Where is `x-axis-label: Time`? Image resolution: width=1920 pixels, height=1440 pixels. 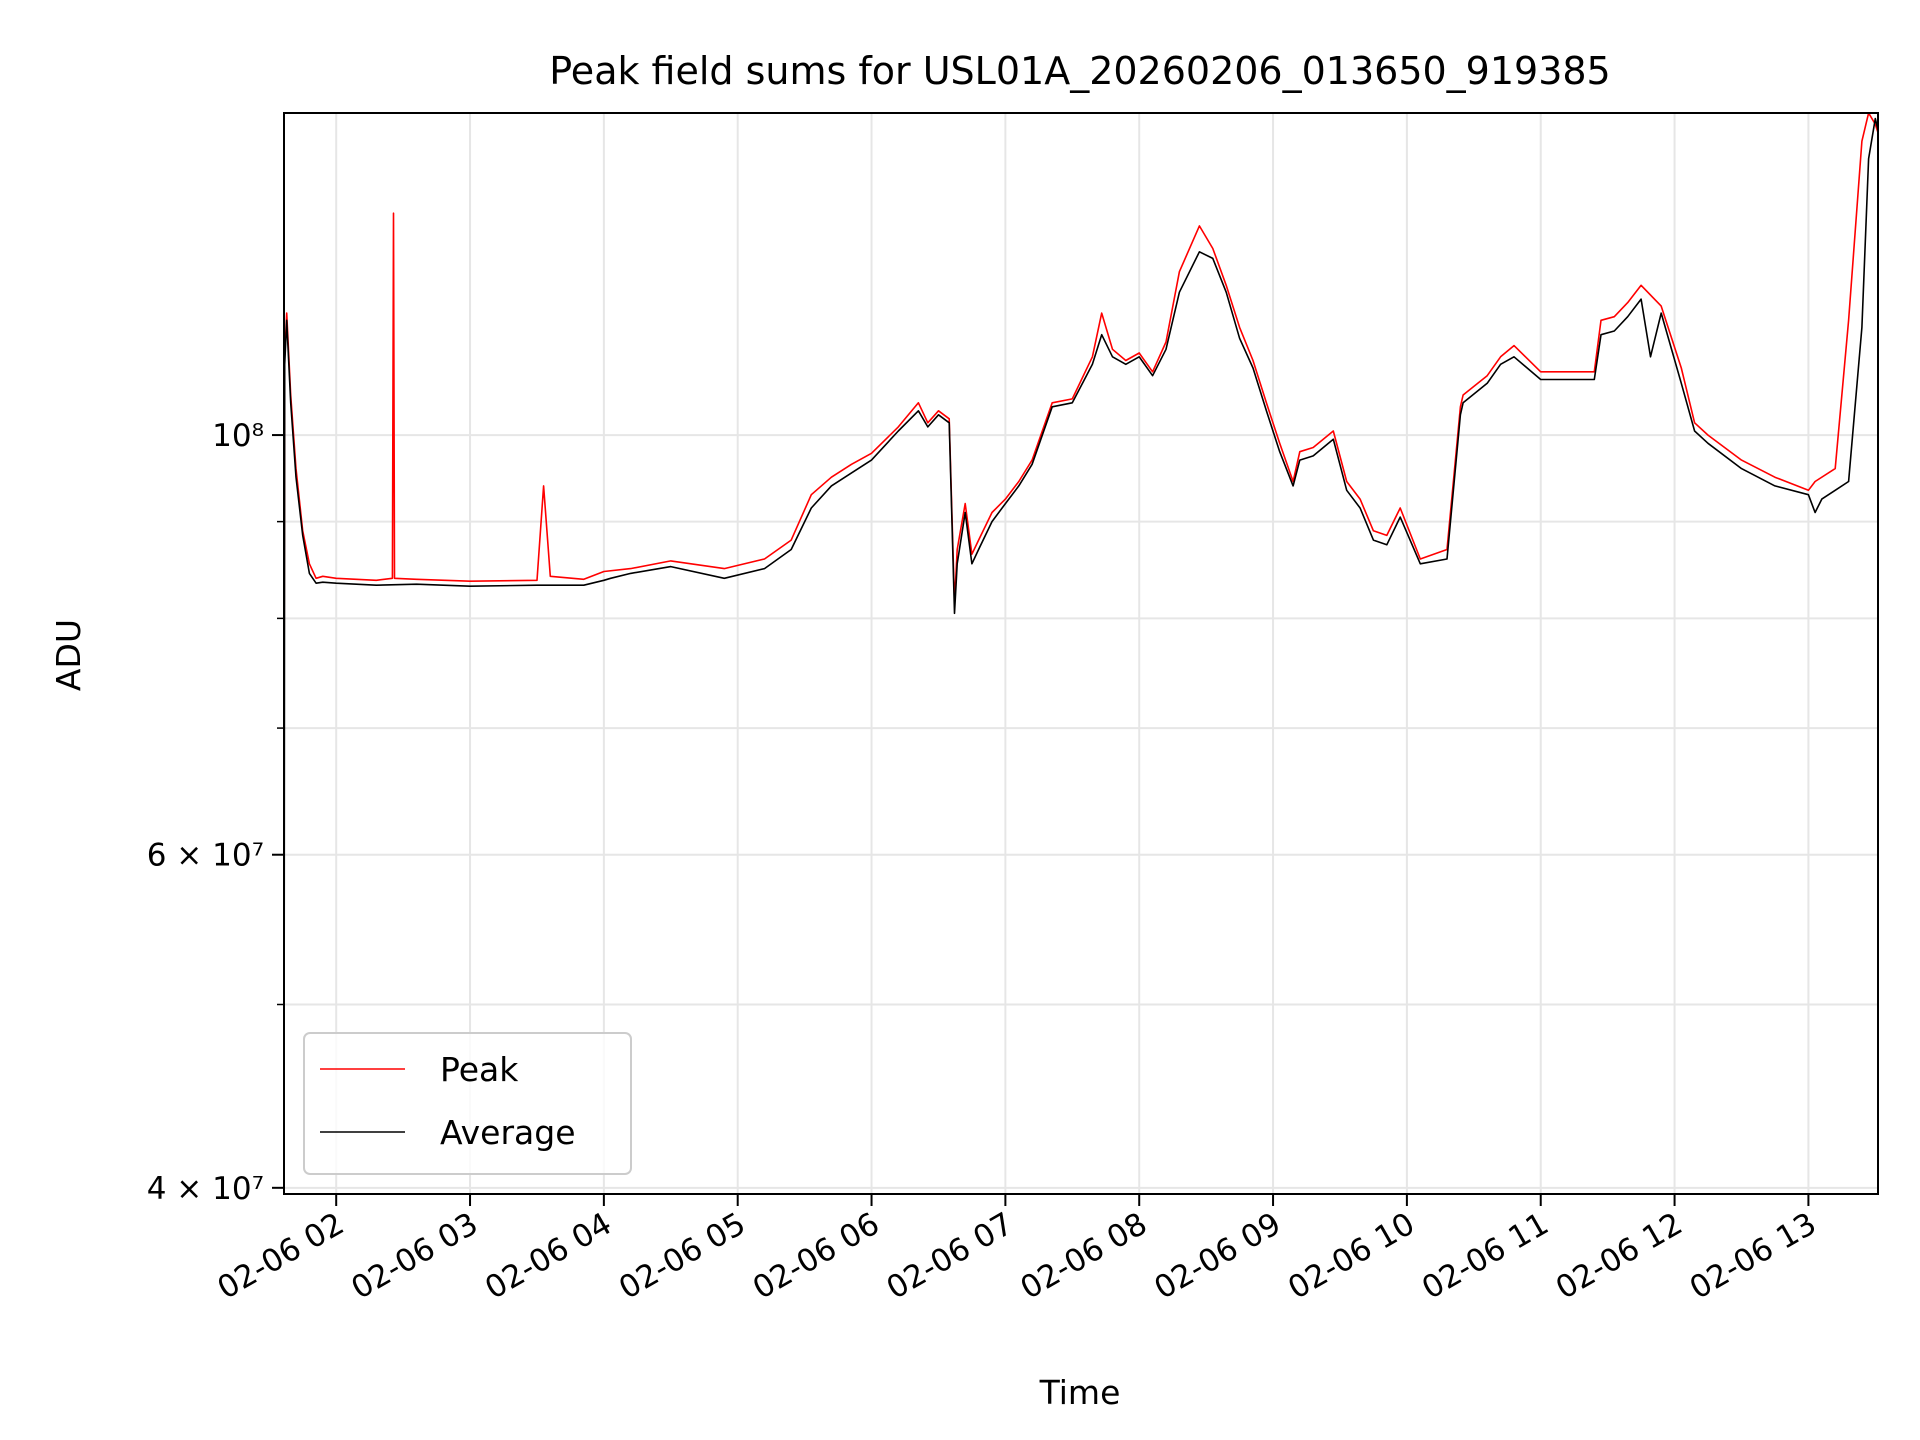
x-axis-label: Time is located at coordinates (1080, 1392).